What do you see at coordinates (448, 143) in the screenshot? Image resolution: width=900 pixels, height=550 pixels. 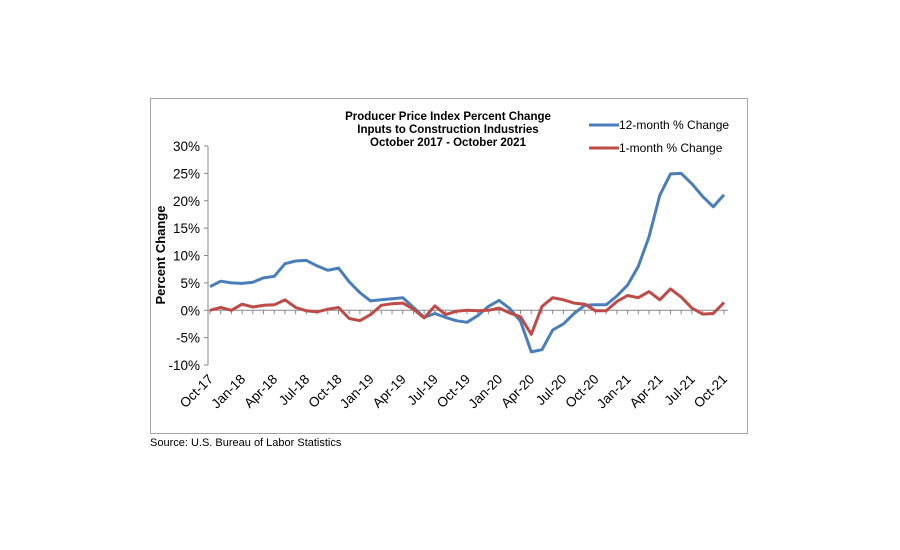 I see `chart-title-line-3: October 2017 - October 2021` at bounding box center [448, 143].